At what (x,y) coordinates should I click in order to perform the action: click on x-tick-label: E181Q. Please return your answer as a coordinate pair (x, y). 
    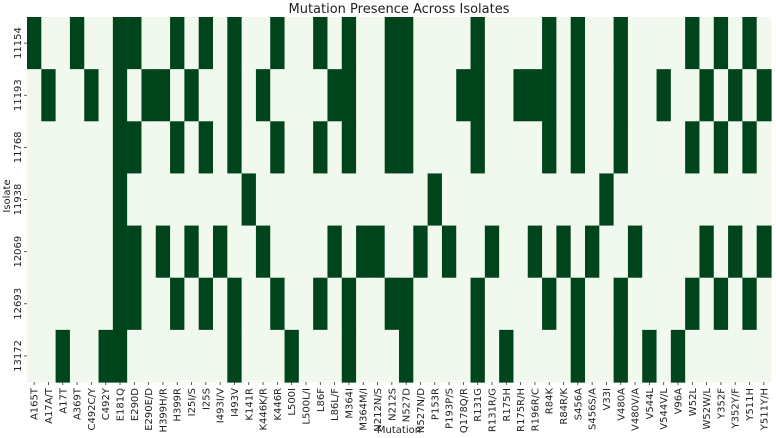
    Looking at the image, I should click on (121, 404).